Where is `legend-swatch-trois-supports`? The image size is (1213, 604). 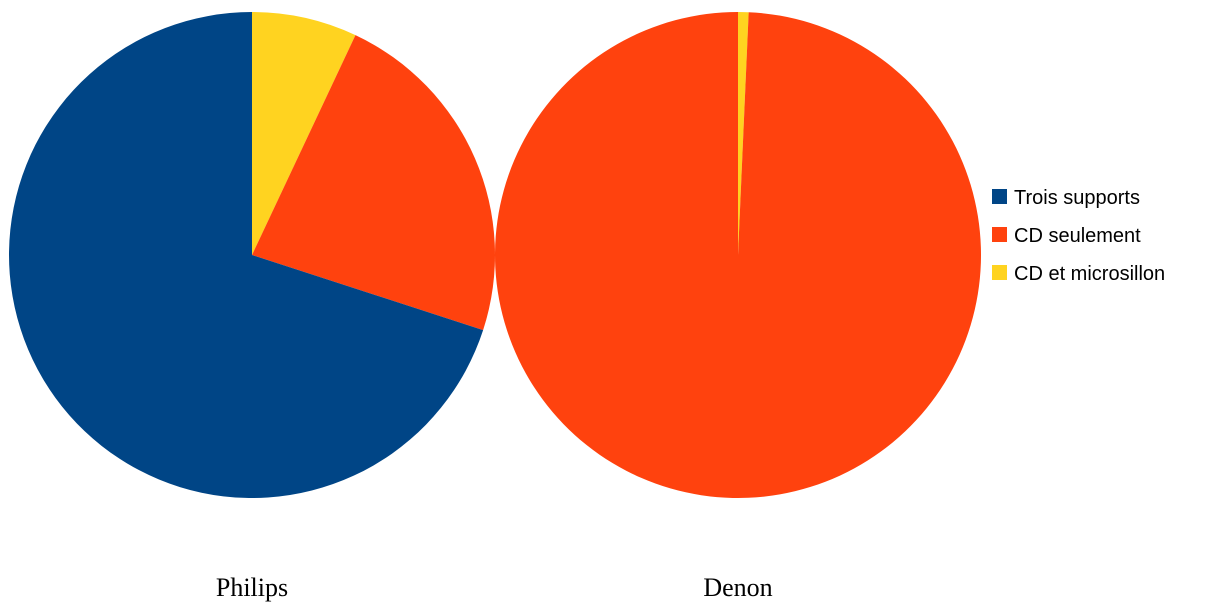 legend-swatch-trois-supports is located at coordinates (999, 196).